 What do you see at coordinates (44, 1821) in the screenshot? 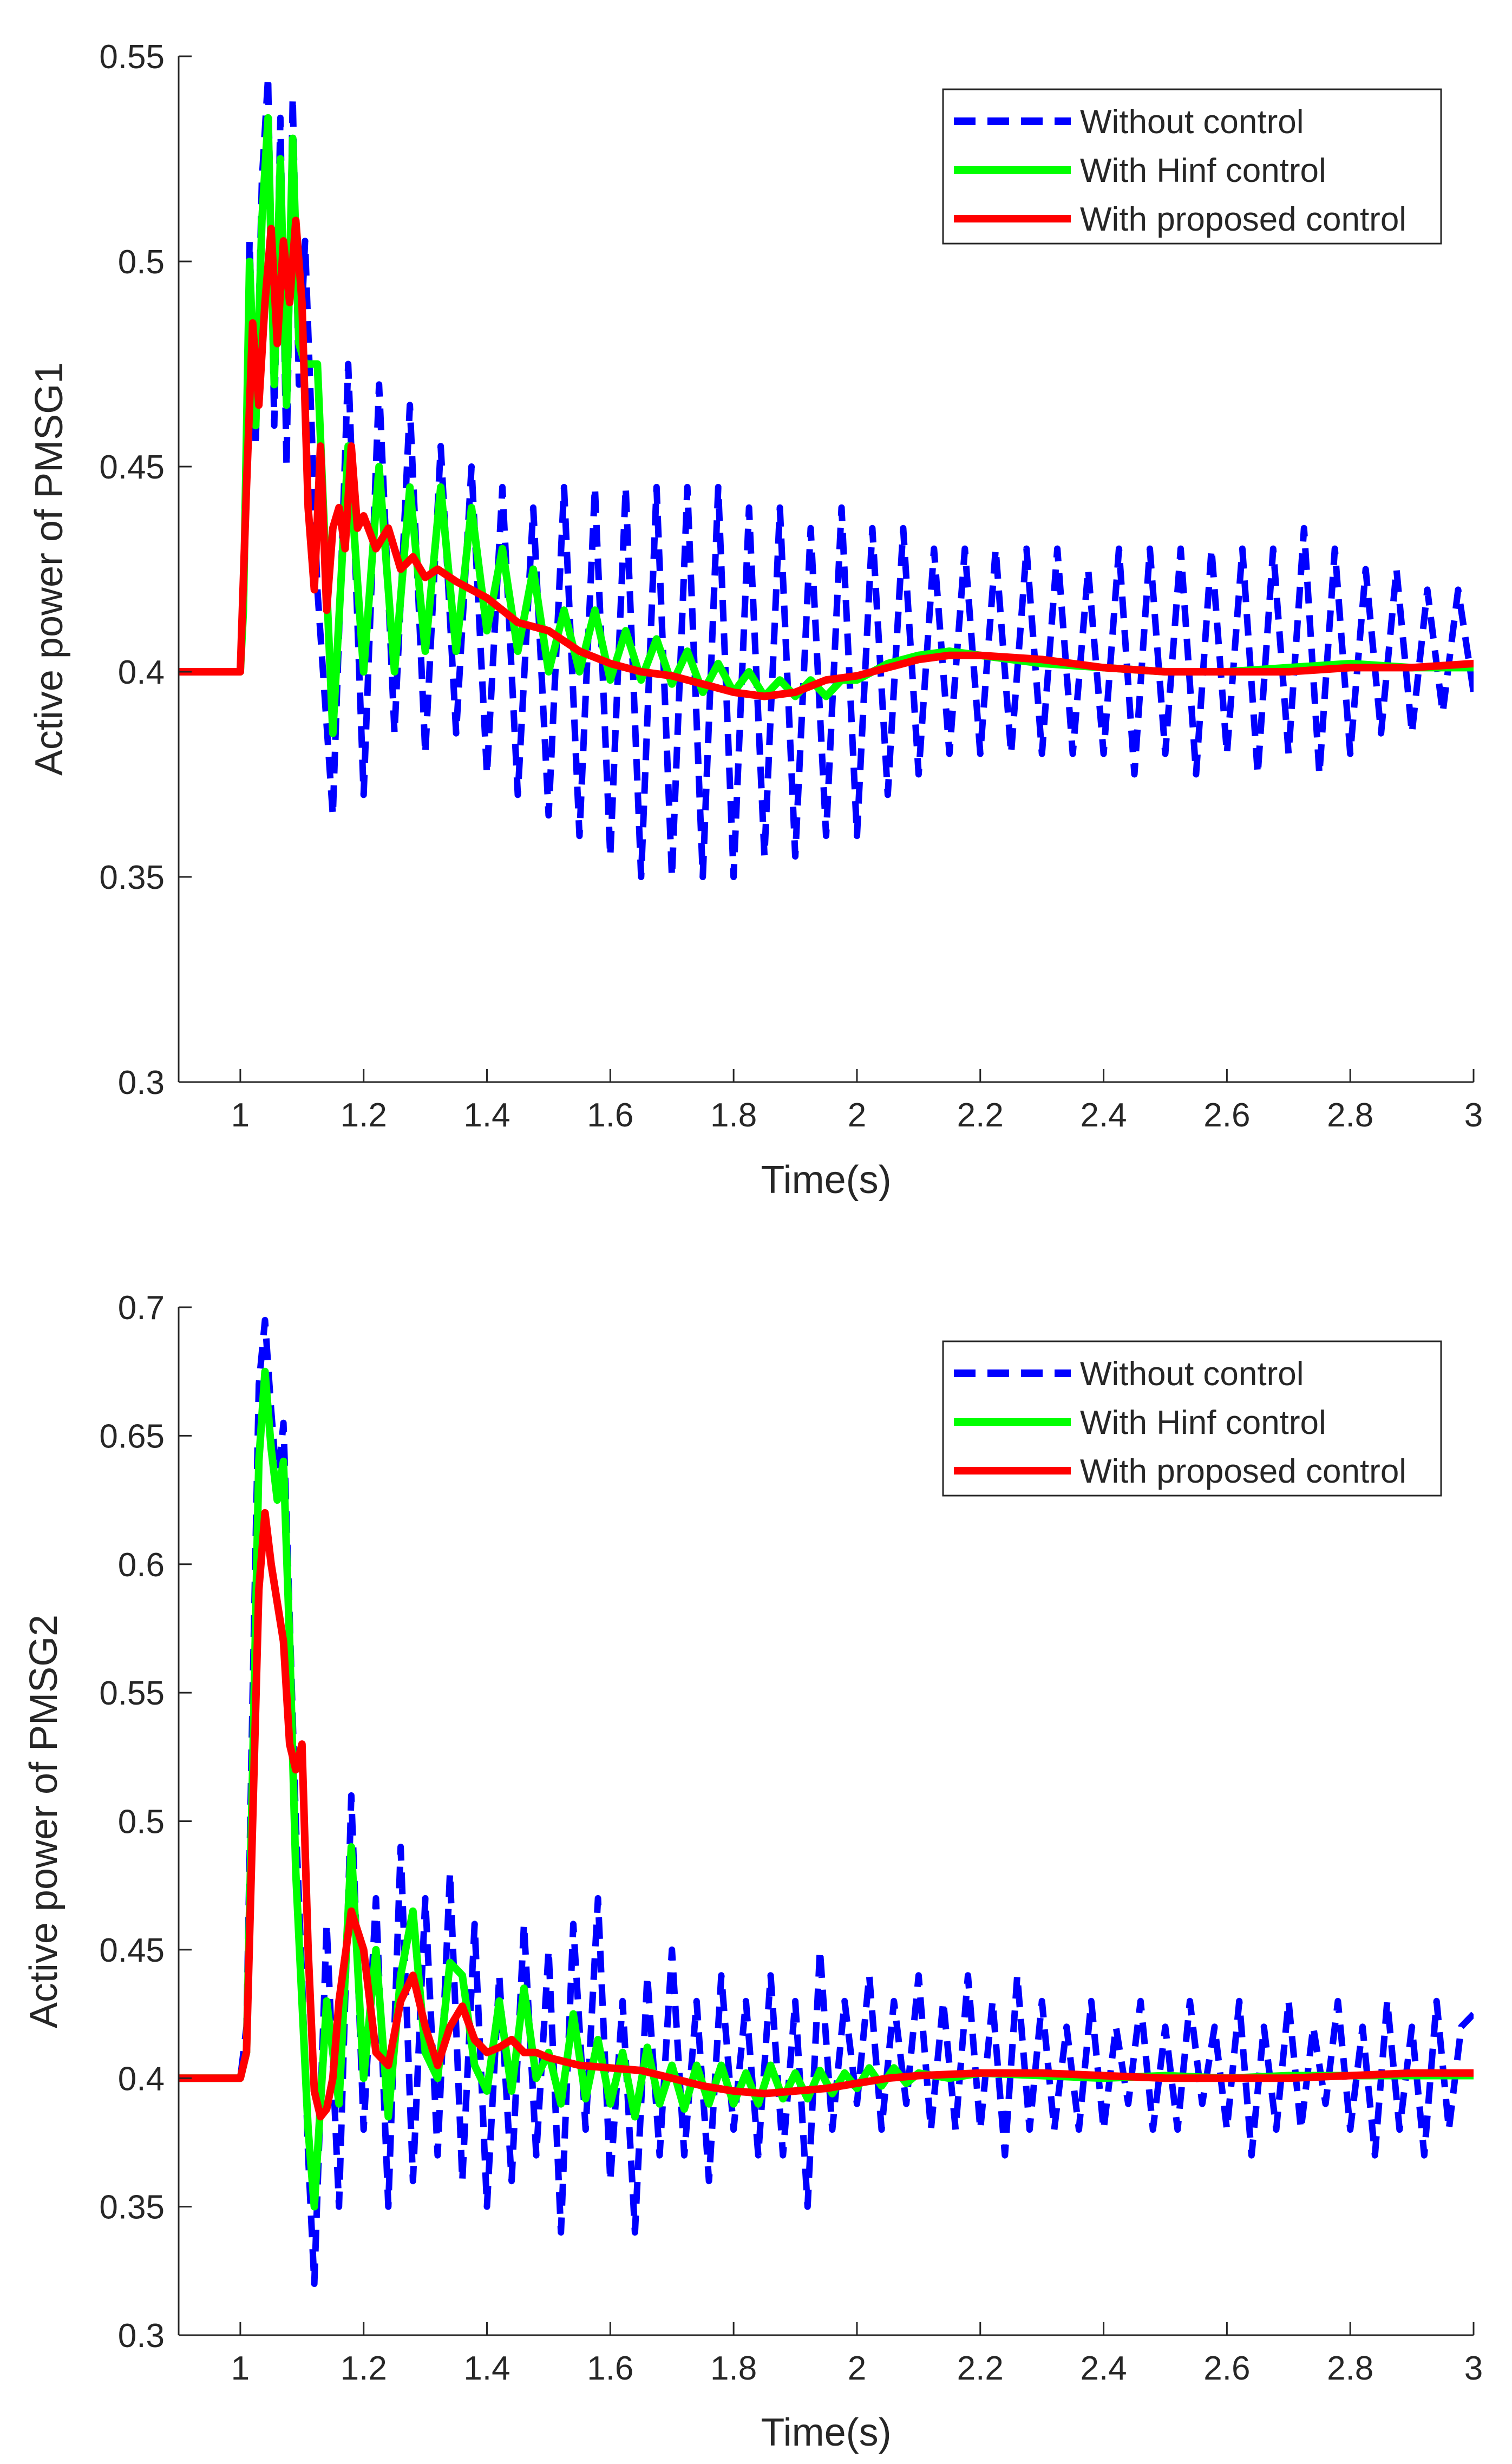
I see `y-axis-label: Active power of PMSG2` at bounding box center [44, 1821].